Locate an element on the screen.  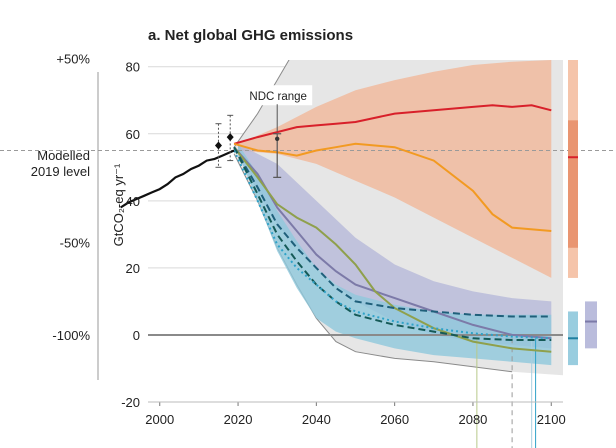
scenario-year-markers is located at coordinates (506, 393).